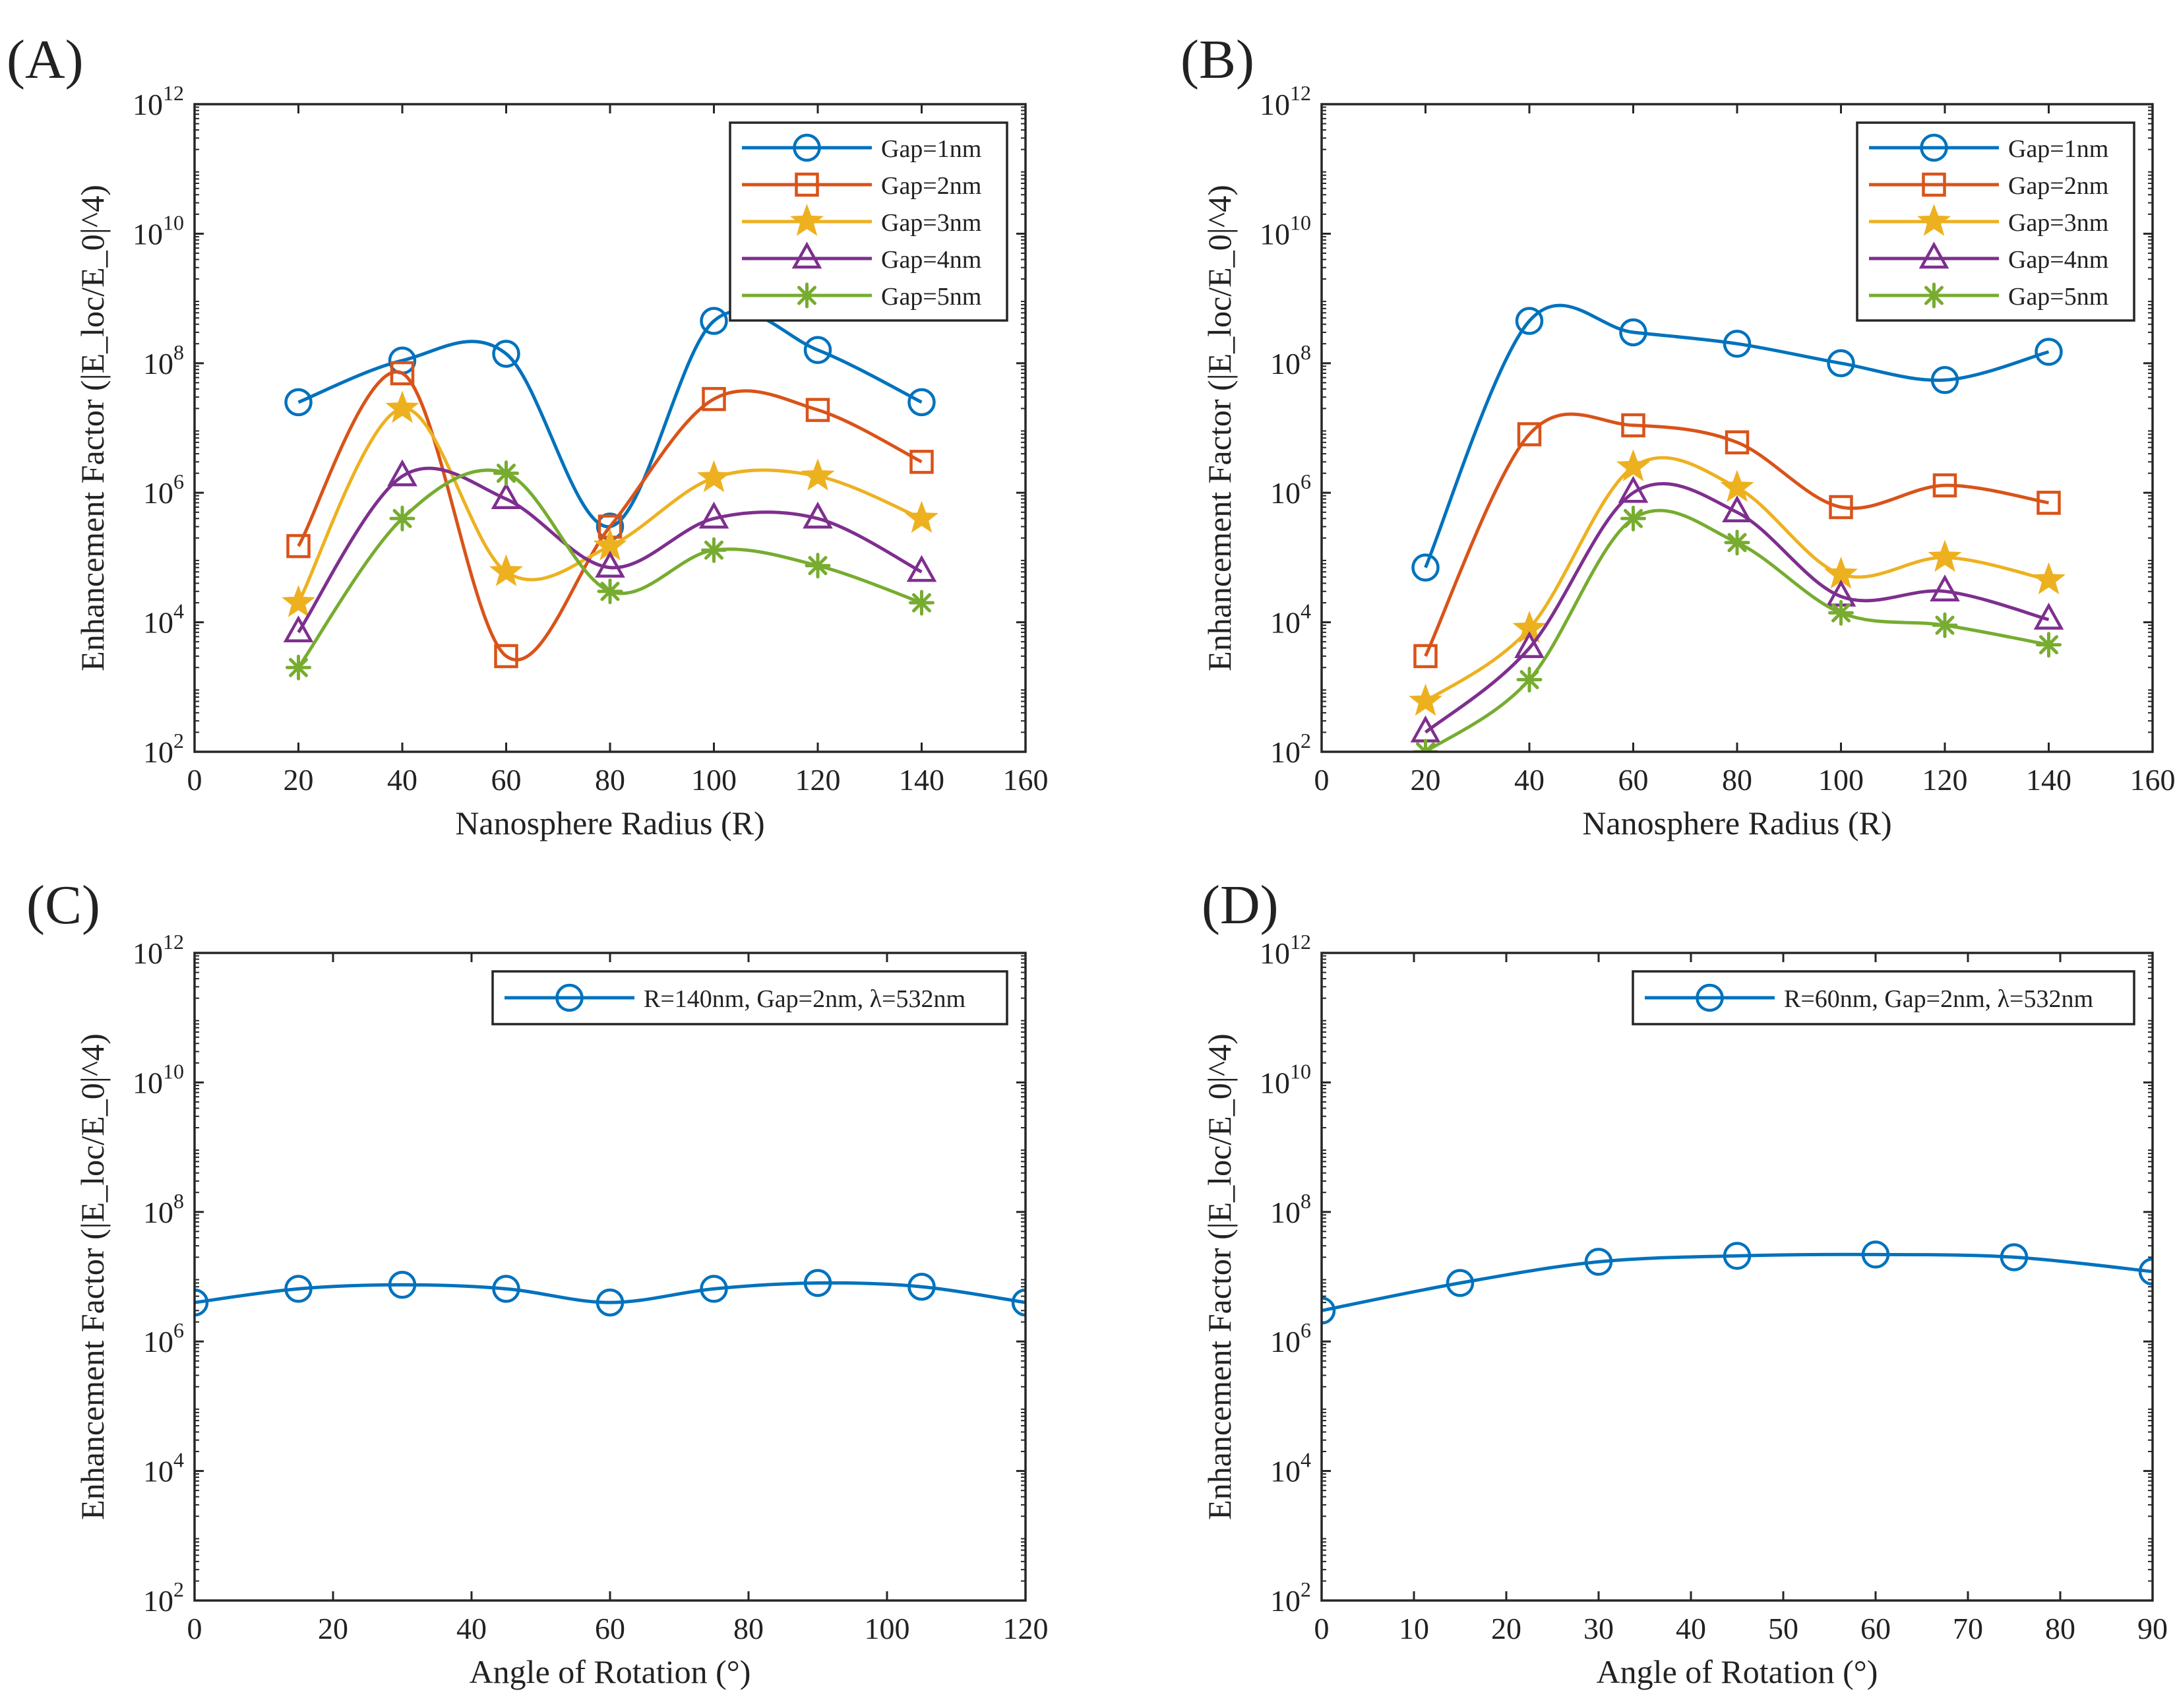  I want to click on y-tick-exponent: 2, so click(1306, 740).